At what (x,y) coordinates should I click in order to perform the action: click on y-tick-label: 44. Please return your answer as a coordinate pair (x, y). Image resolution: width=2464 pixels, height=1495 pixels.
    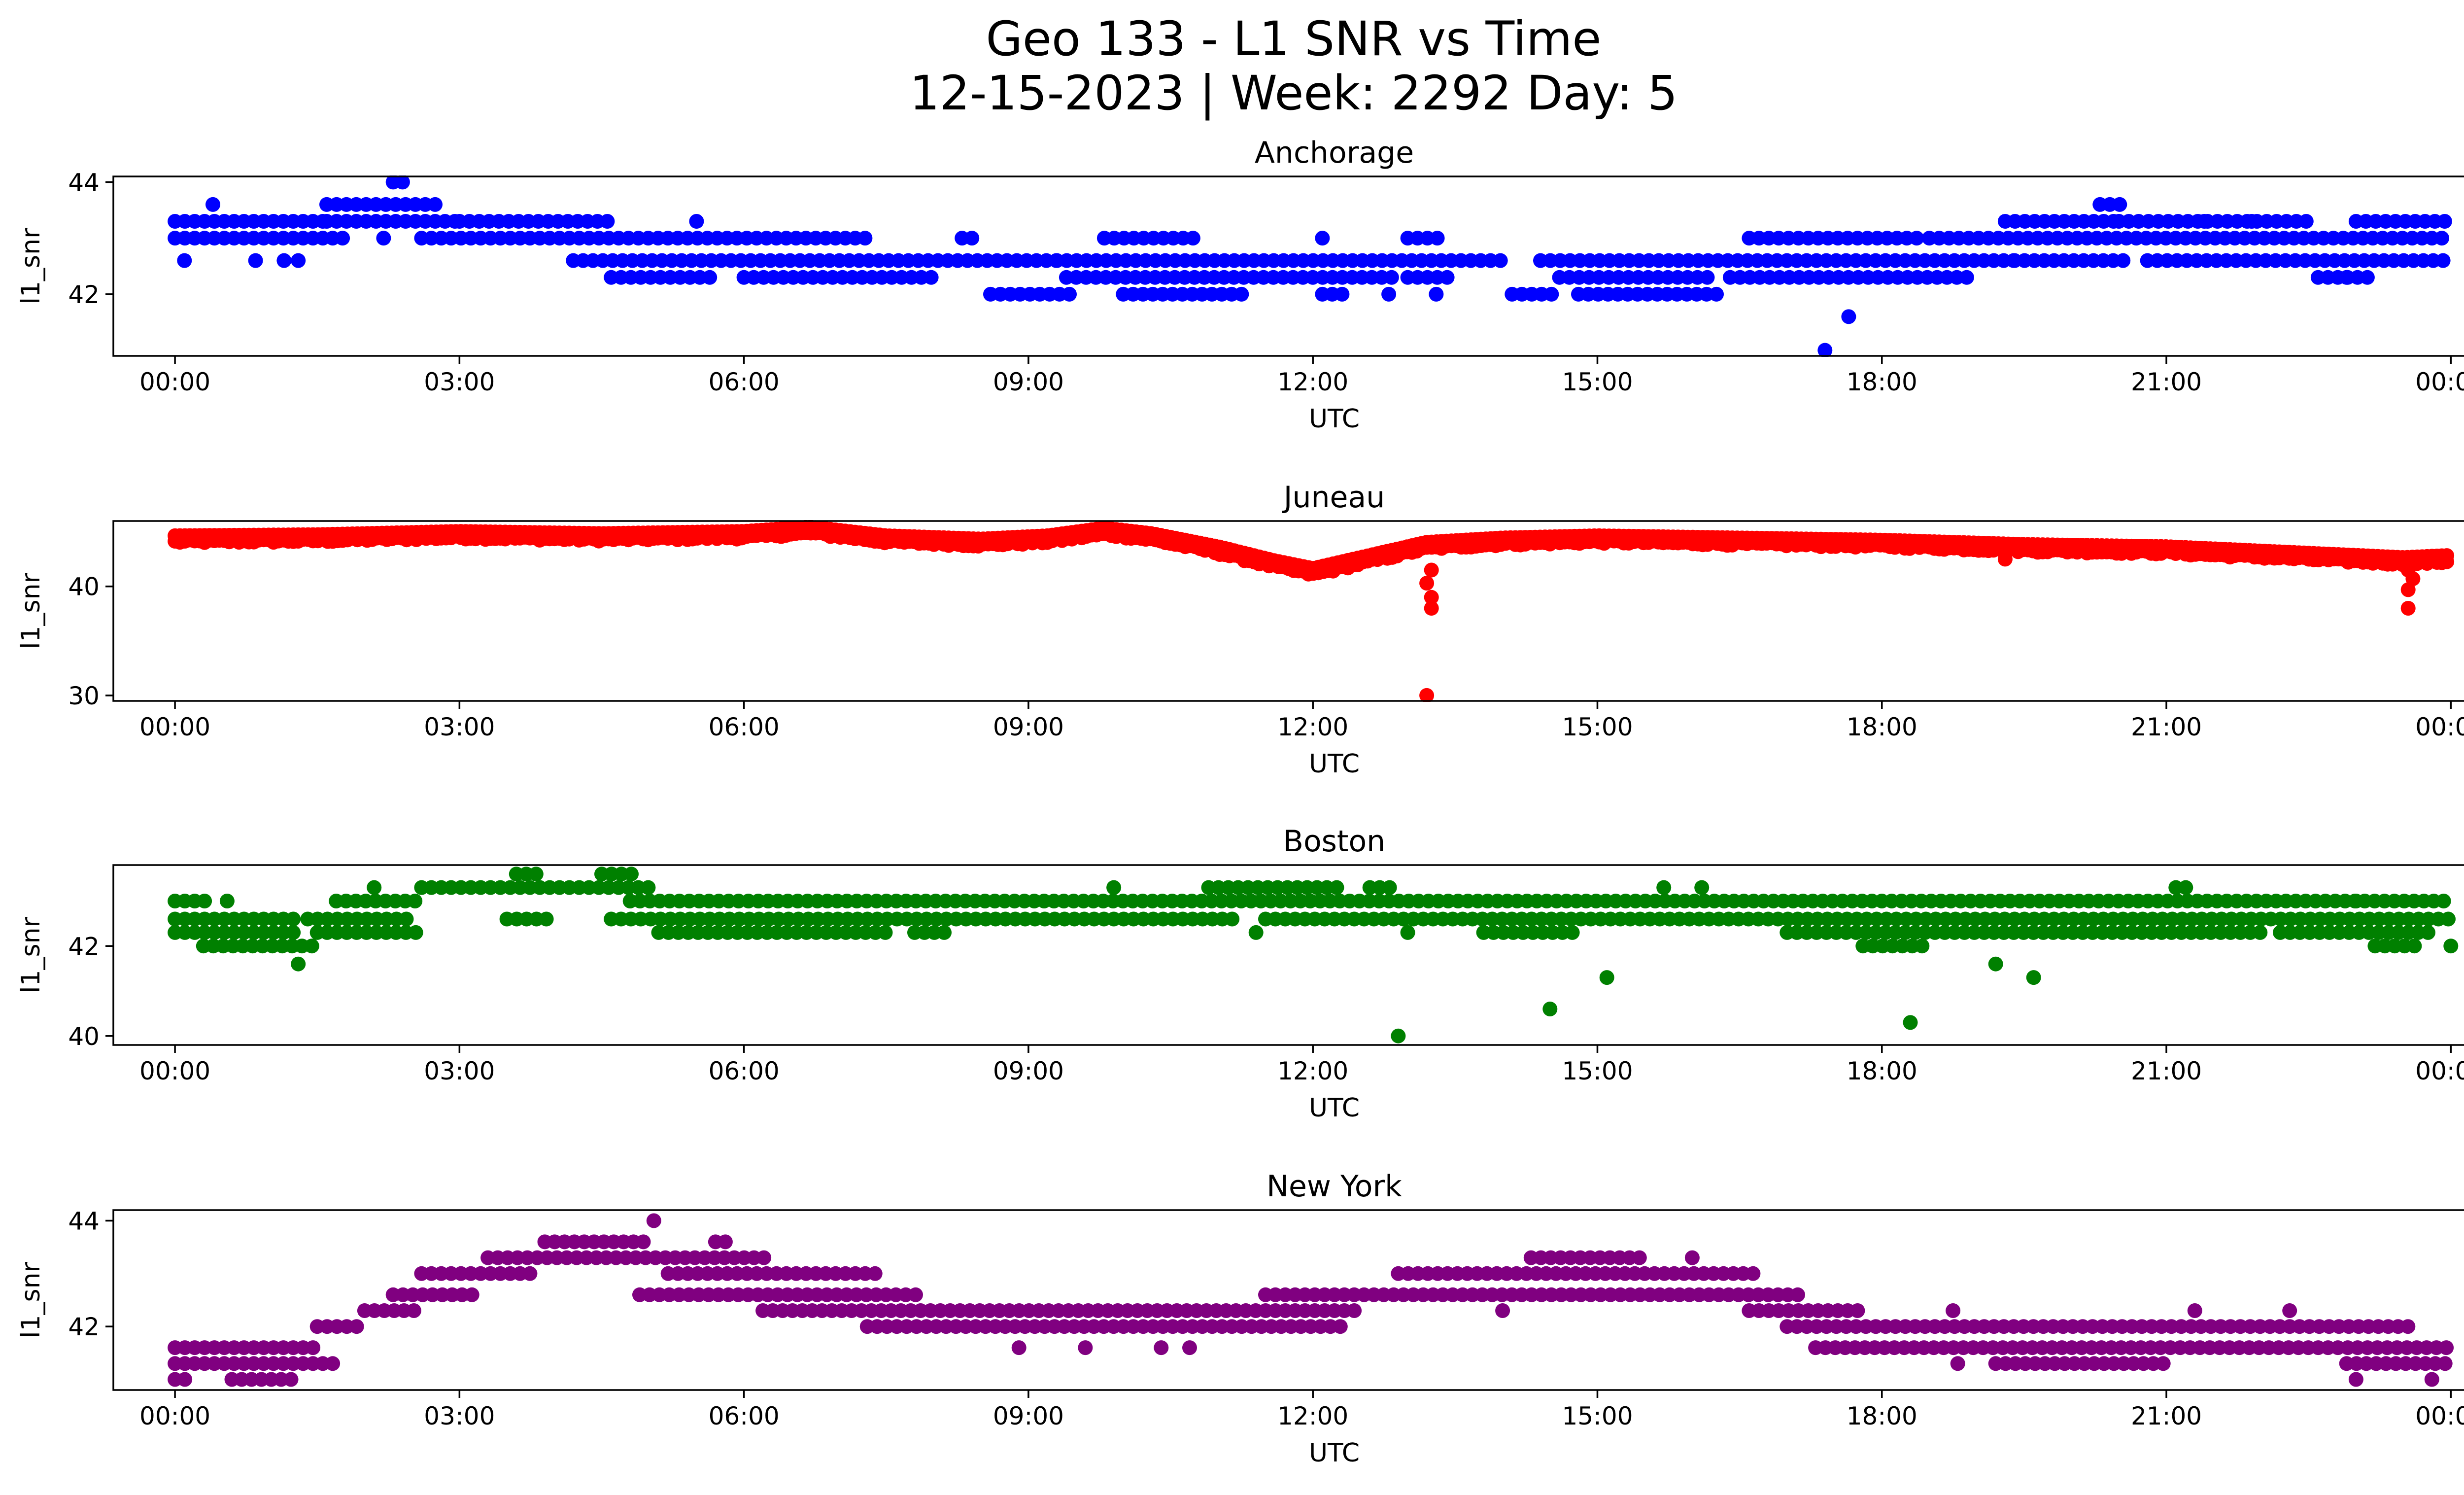
    Looking at the image, I should click on (84, 1221).